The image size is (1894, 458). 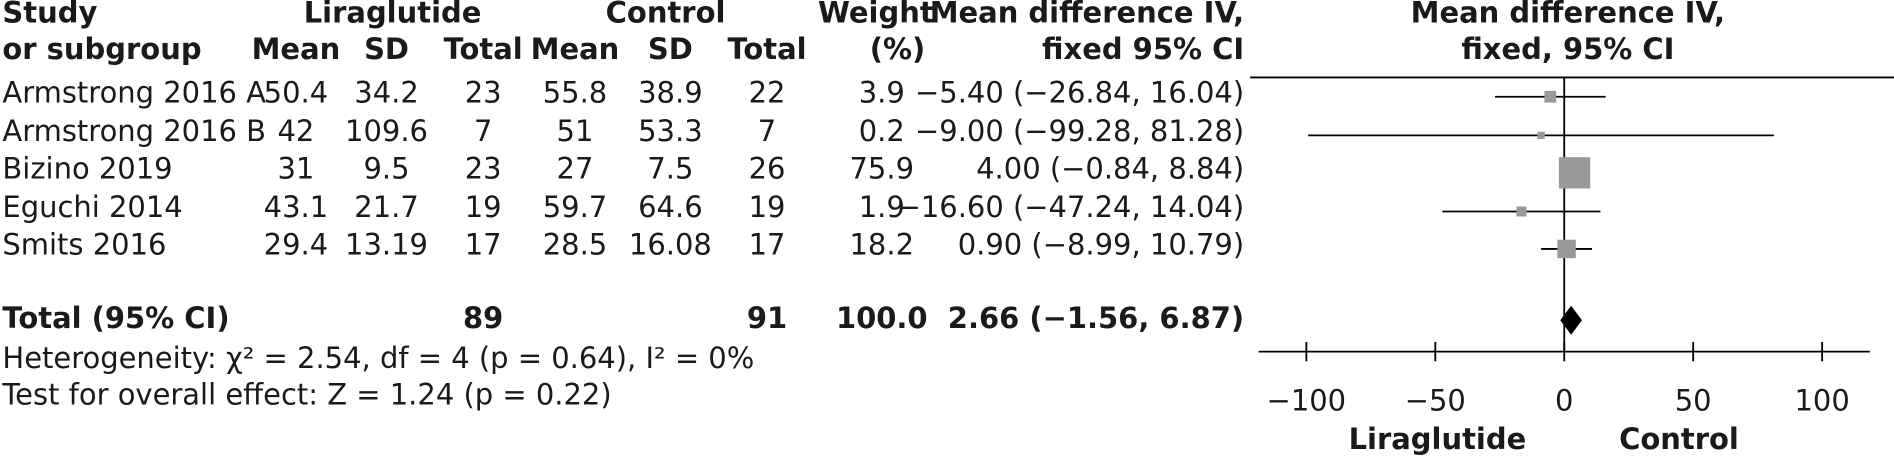 What do you see at coordinates (575, 131) in the screenshot?
I see `table-cell: 51` at bounding box center [575, 131].